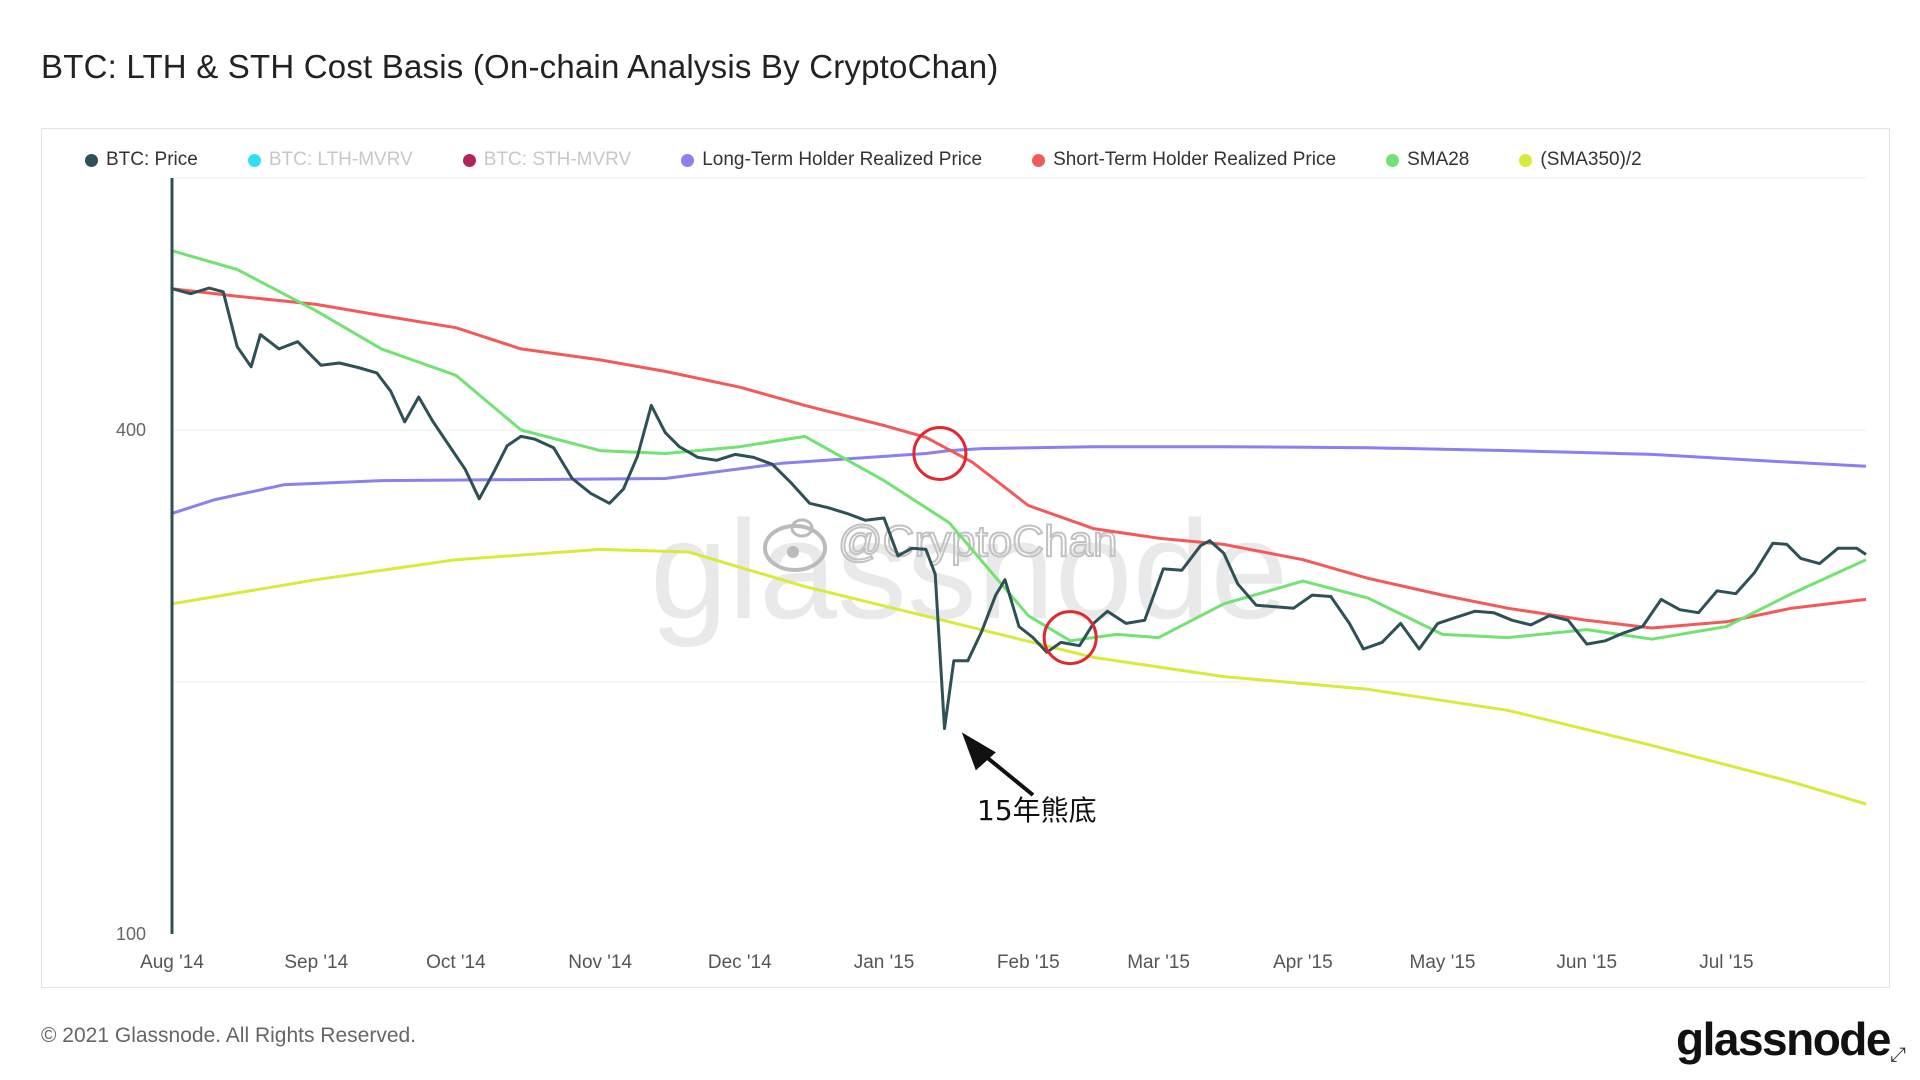 Image resolution: width=1920 pixels, height=1080 pixels. I want to click on x-tick-label: Jun '15, so click(1586, 962).